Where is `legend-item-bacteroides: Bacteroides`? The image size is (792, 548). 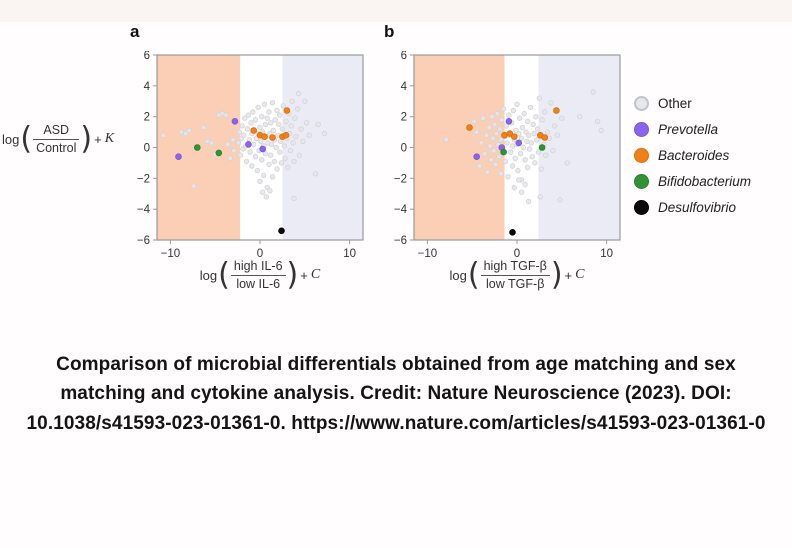 legend-item-bacteroides: Bacteroides is located at coordinates (692, 155).